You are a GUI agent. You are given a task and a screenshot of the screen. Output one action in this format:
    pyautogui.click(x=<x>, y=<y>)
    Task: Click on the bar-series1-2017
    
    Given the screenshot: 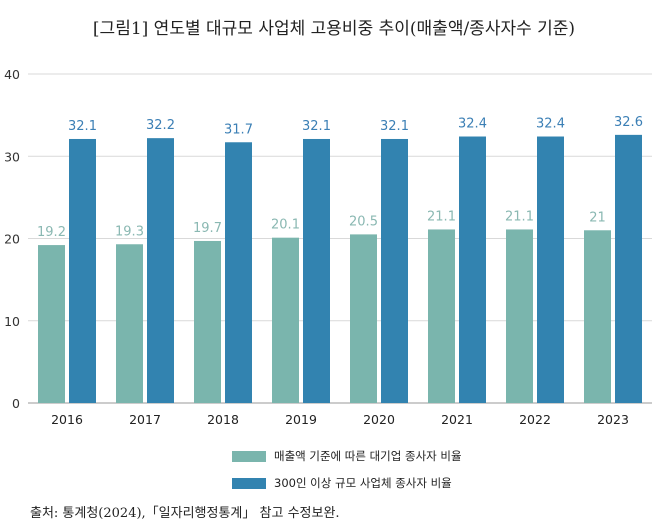 What is the action you would take?
    pyautogui.click(x=129, y=323)
    